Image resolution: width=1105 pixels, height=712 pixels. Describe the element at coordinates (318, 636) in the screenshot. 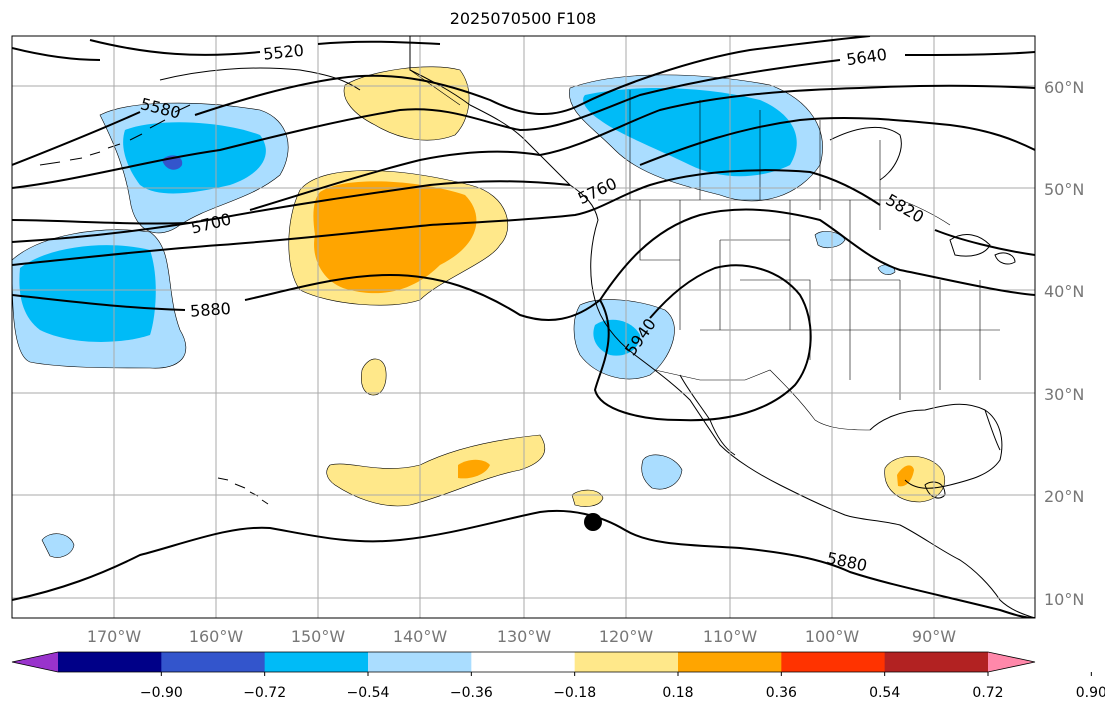

I see `lon-label: 150°W` at that location.